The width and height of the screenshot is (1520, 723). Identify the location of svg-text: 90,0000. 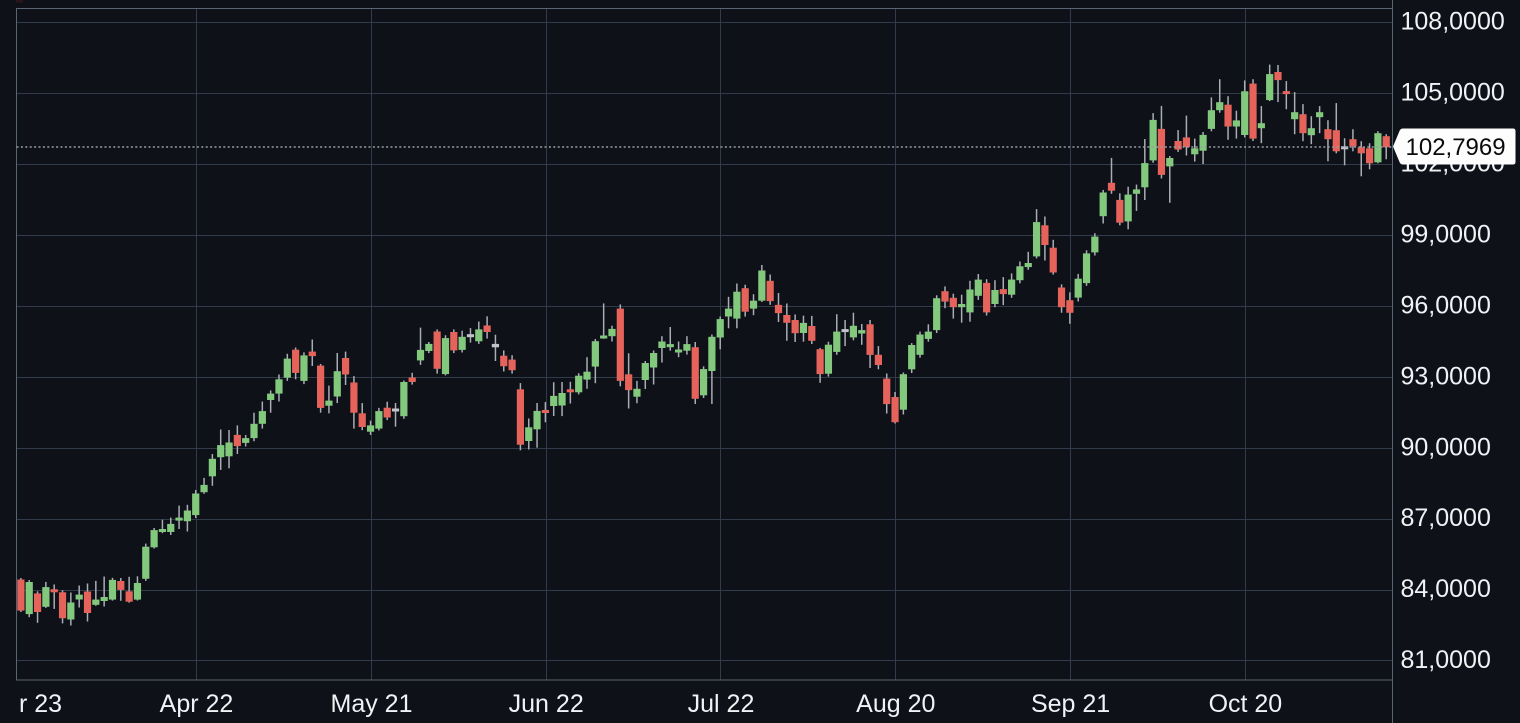
(1446, 447).